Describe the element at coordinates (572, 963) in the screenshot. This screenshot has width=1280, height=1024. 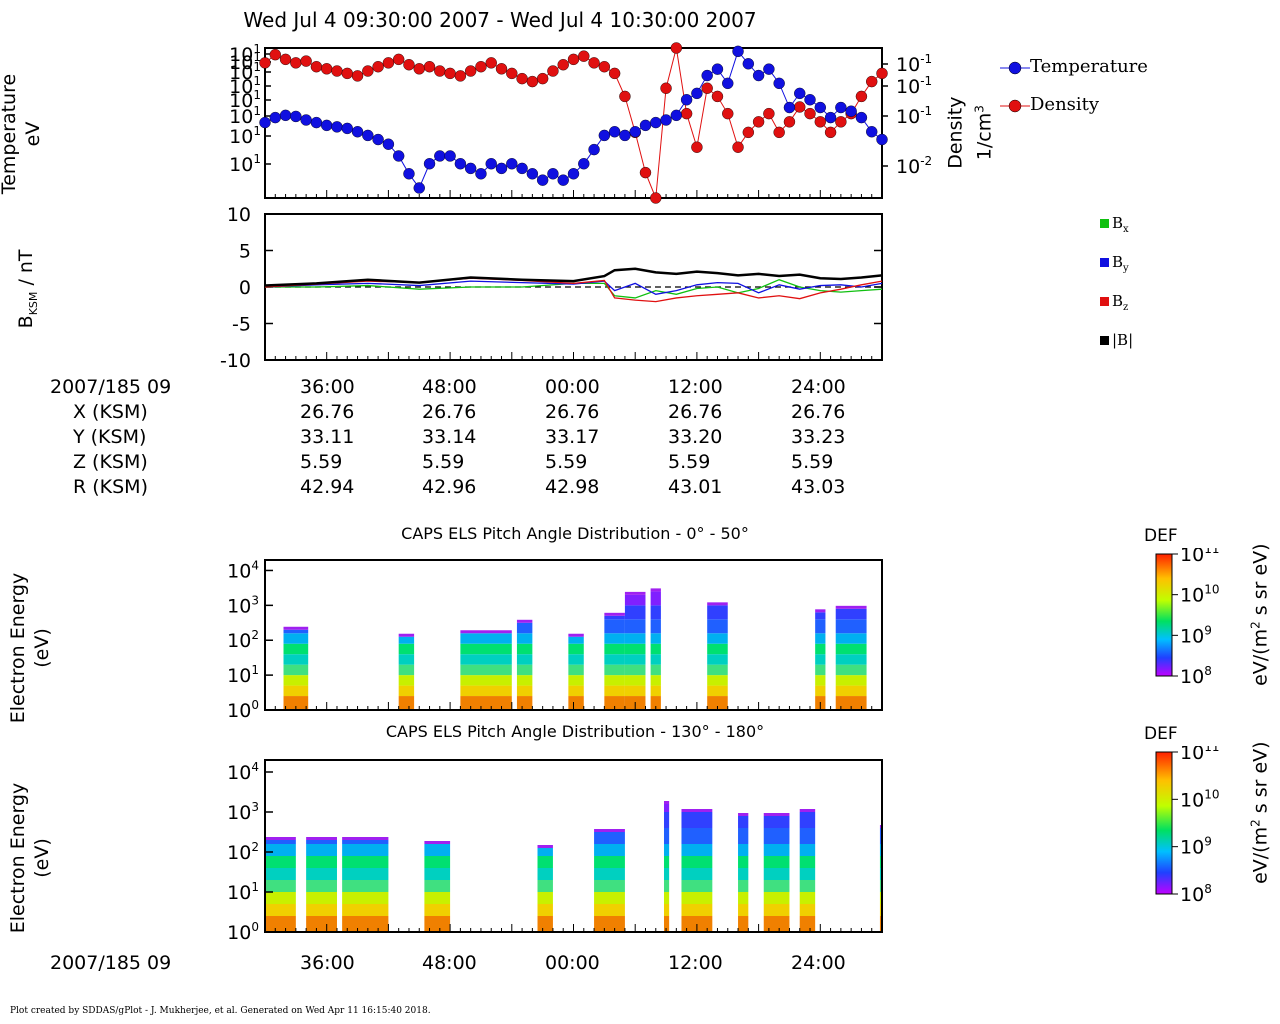
I see `bottom-axis-tick: 00:00` at that location.